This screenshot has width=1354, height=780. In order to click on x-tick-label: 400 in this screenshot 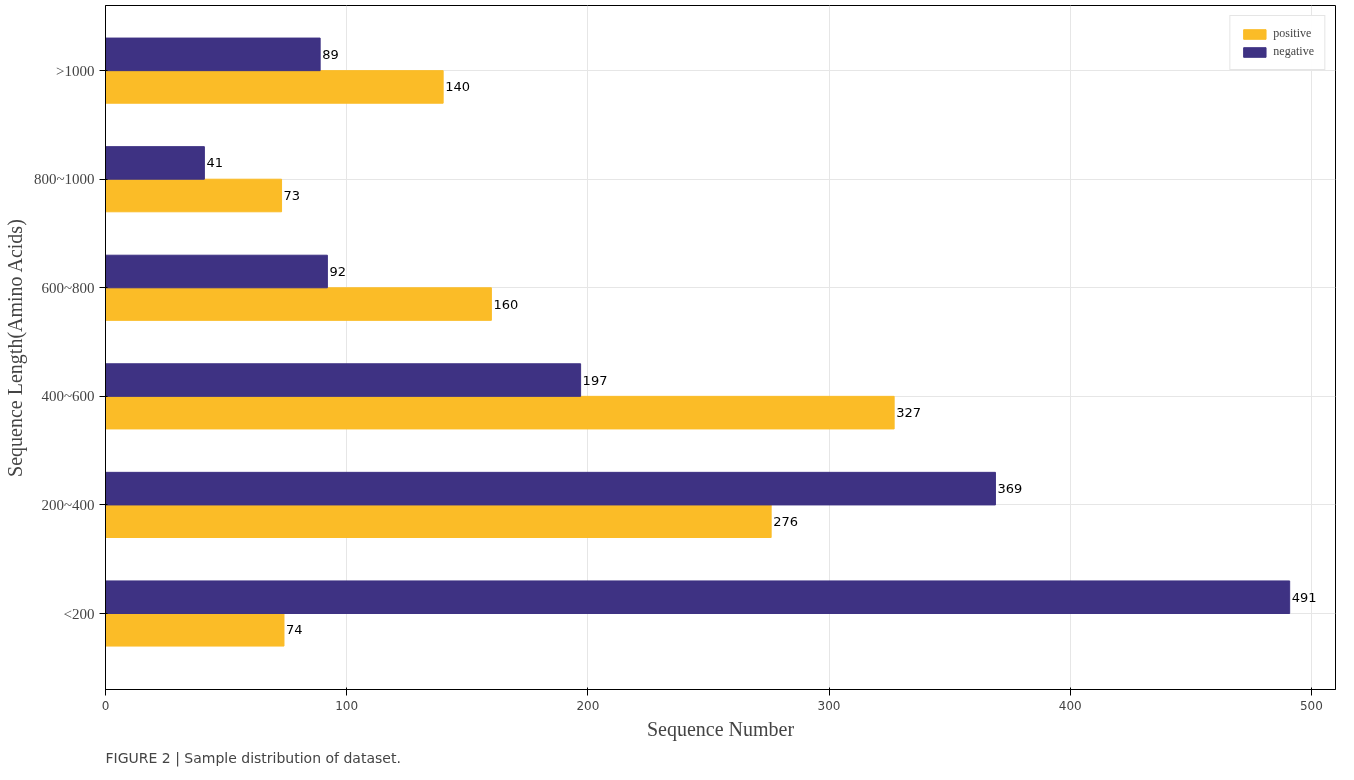, I will do `click(1070, 705)`.